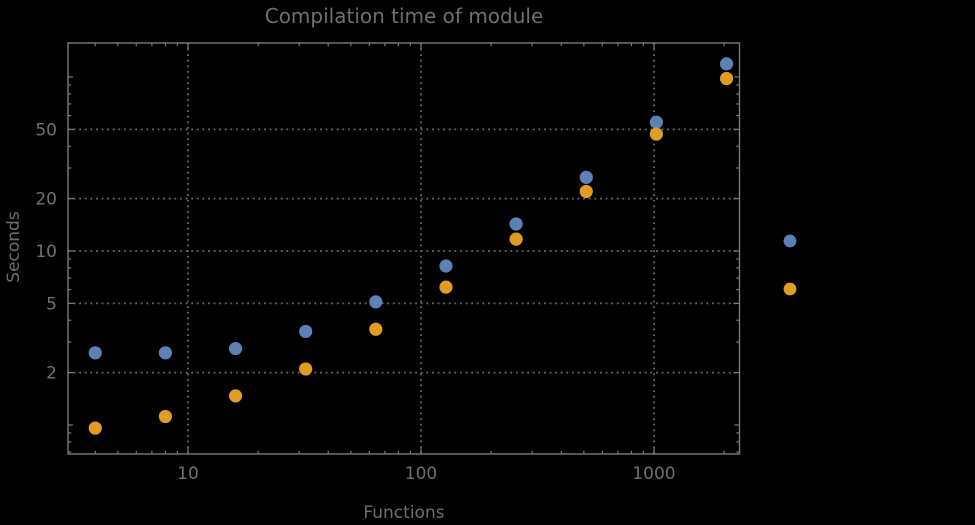  I want to click on y-tick-label-50: 50, so click(46, 130).